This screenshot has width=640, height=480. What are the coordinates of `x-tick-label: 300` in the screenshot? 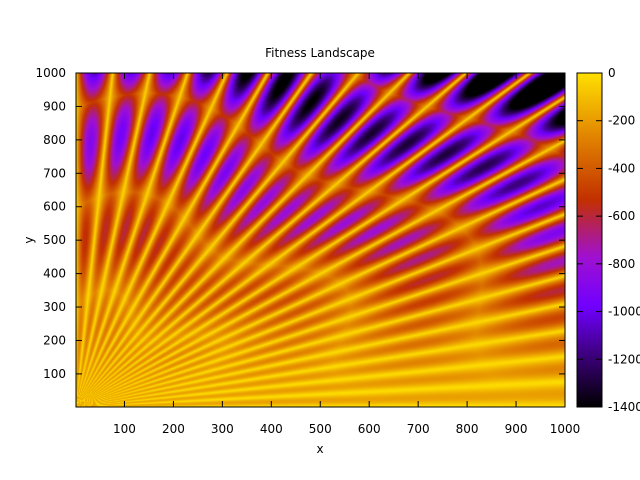 It's located at (222, 429).